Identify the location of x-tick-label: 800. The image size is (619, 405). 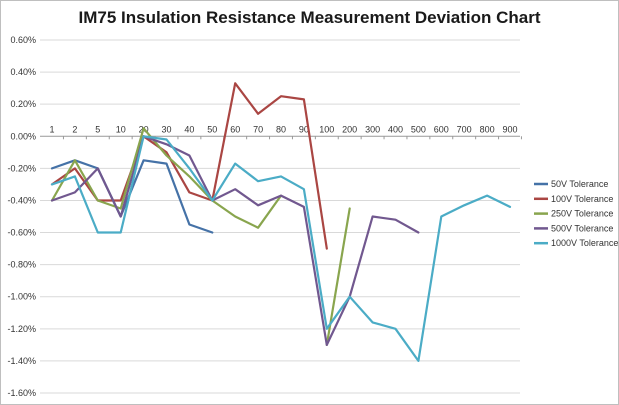
(487, 129).